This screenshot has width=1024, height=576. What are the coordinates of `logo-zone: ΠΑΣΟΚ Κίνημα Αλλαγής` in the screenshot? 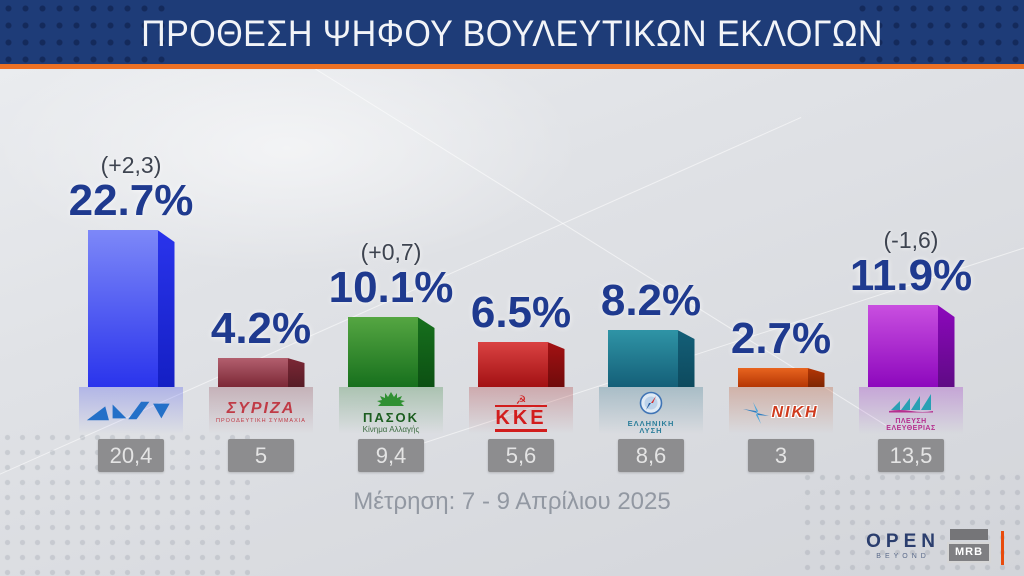 It's located at (391, 413).